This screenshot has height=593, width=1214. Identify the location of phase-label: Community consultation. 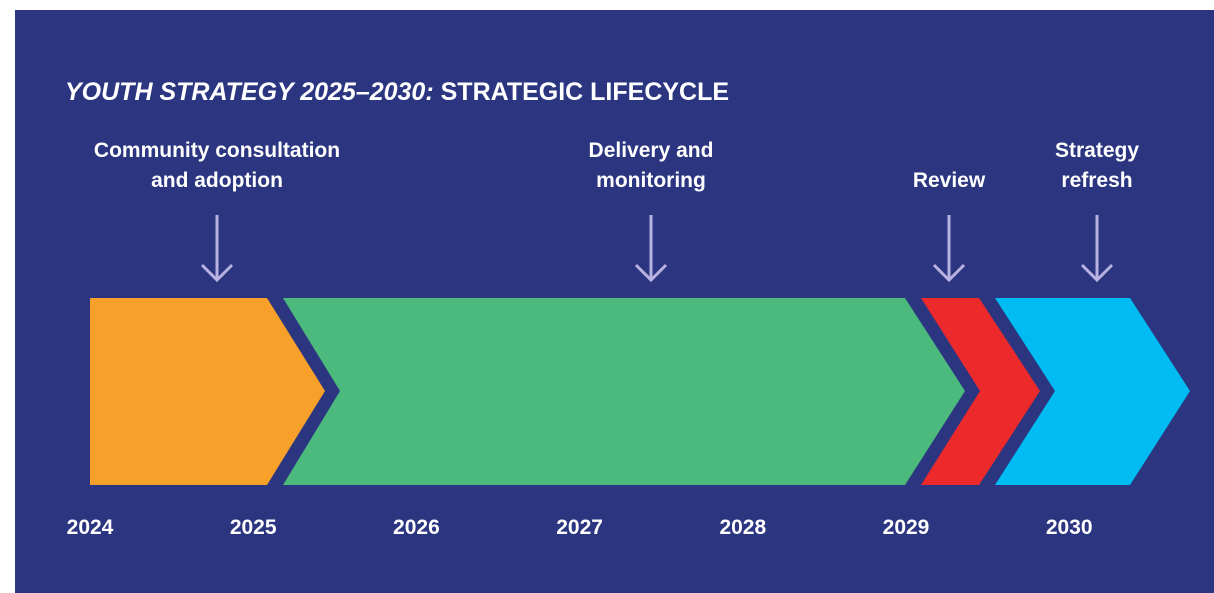
(217, 150).